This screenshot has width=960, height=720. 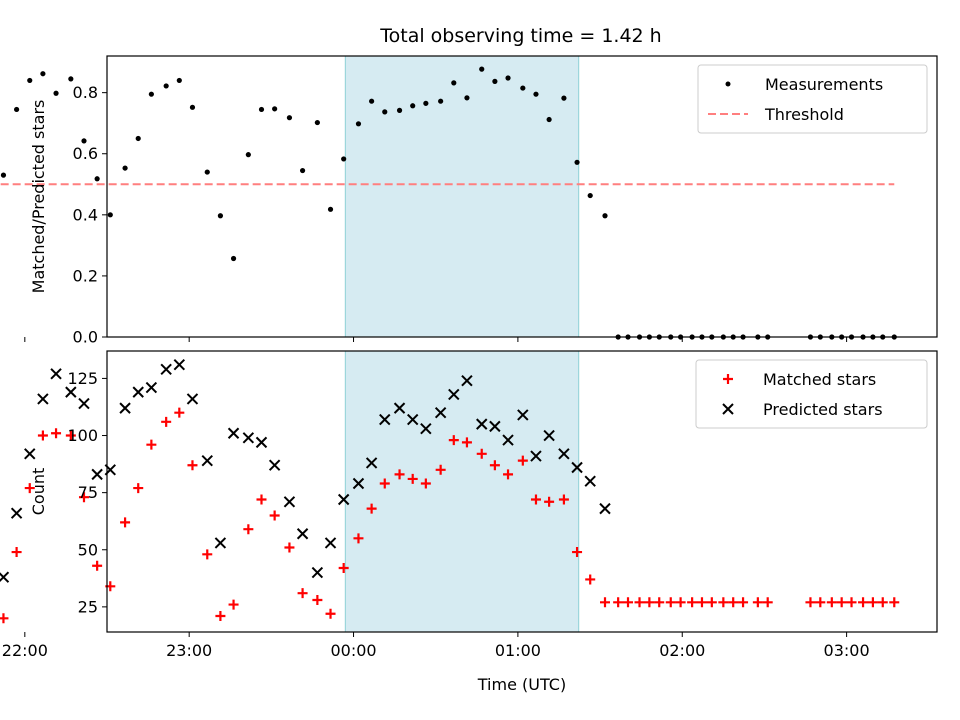 I want to click on legend-x-glyph, so click(x=728, y=409).